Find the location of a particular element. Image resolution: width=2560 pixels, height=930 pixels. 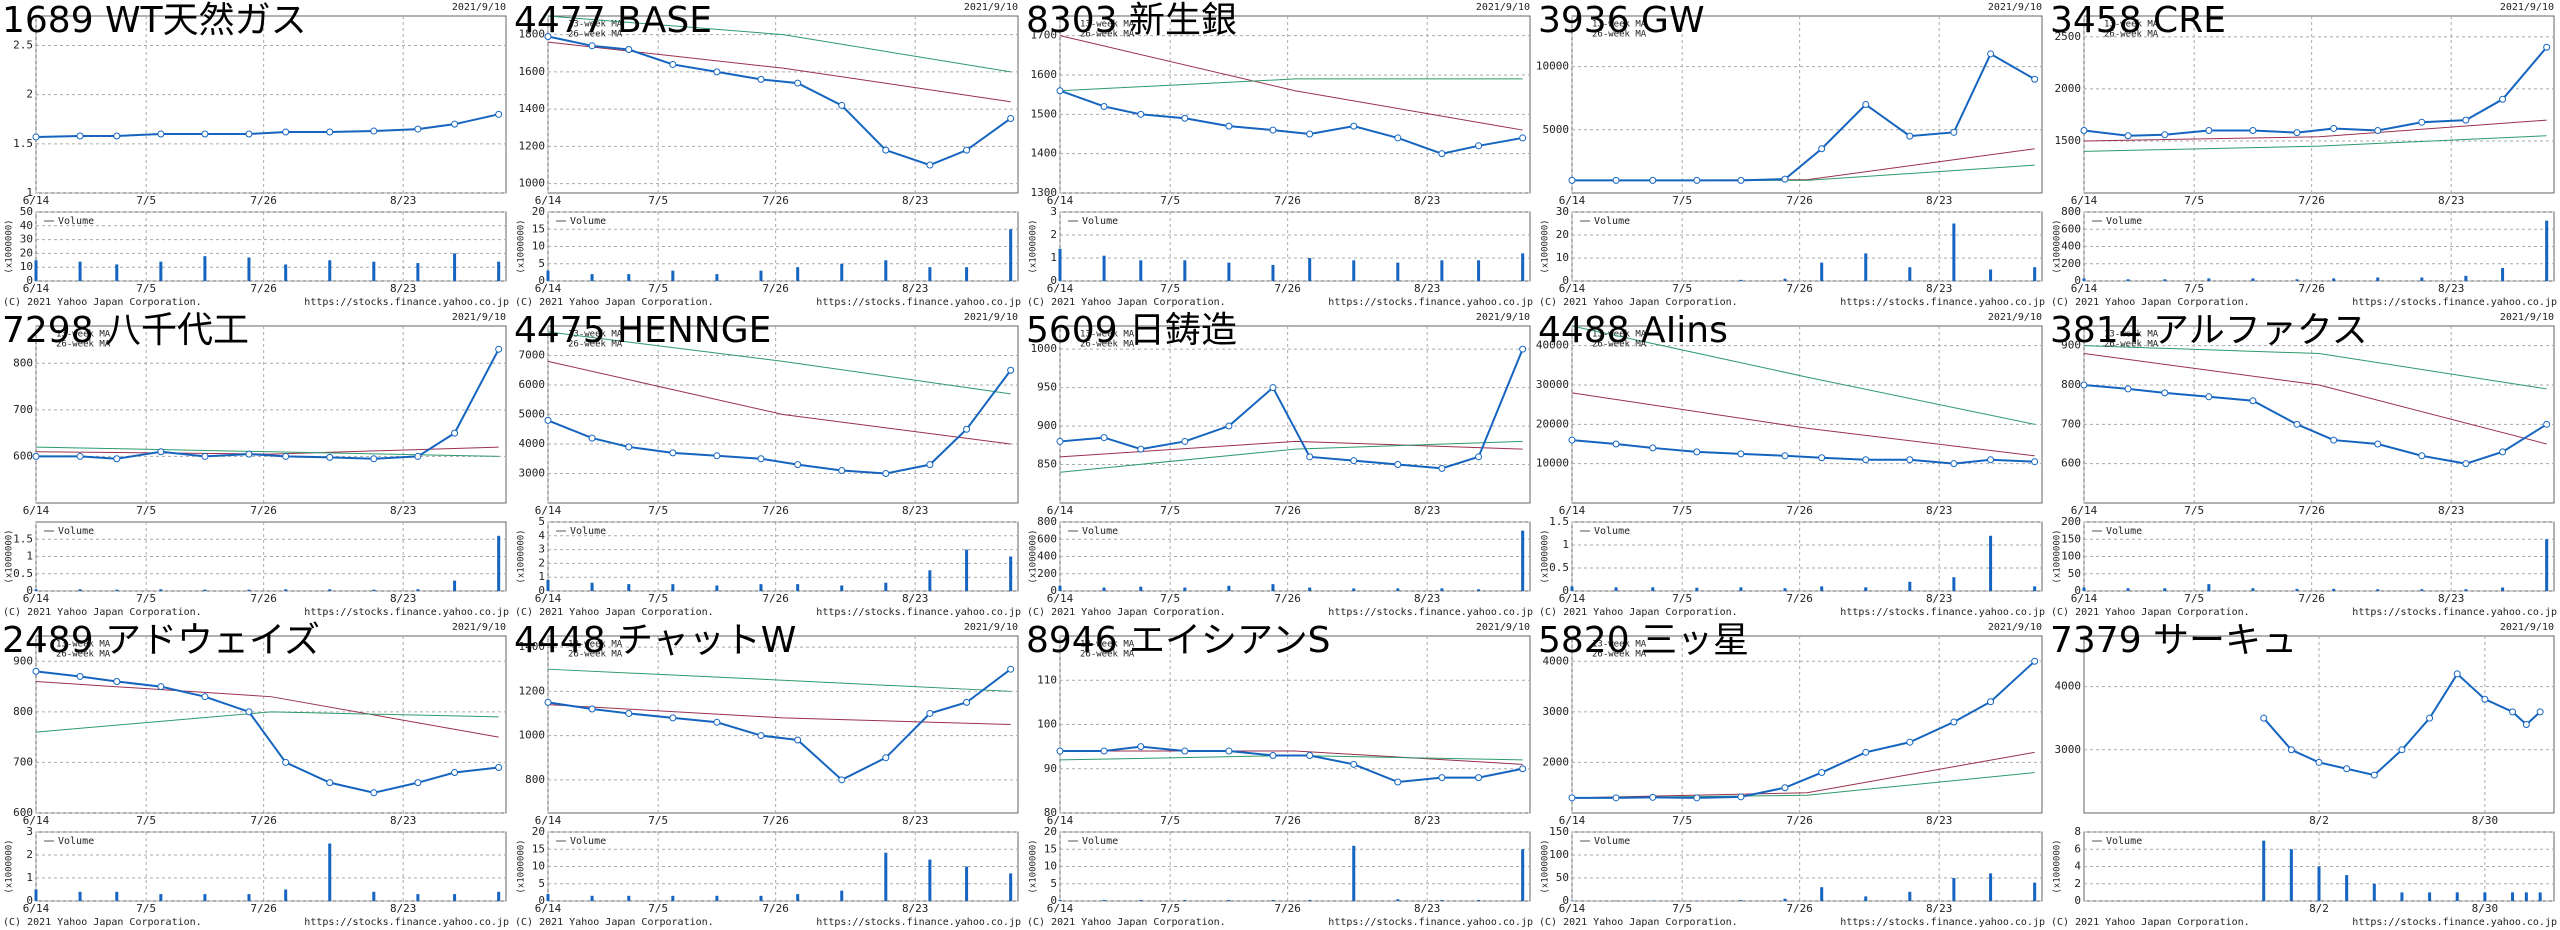

y-tick-label: 1300 is located at coordinates (1044, 192).